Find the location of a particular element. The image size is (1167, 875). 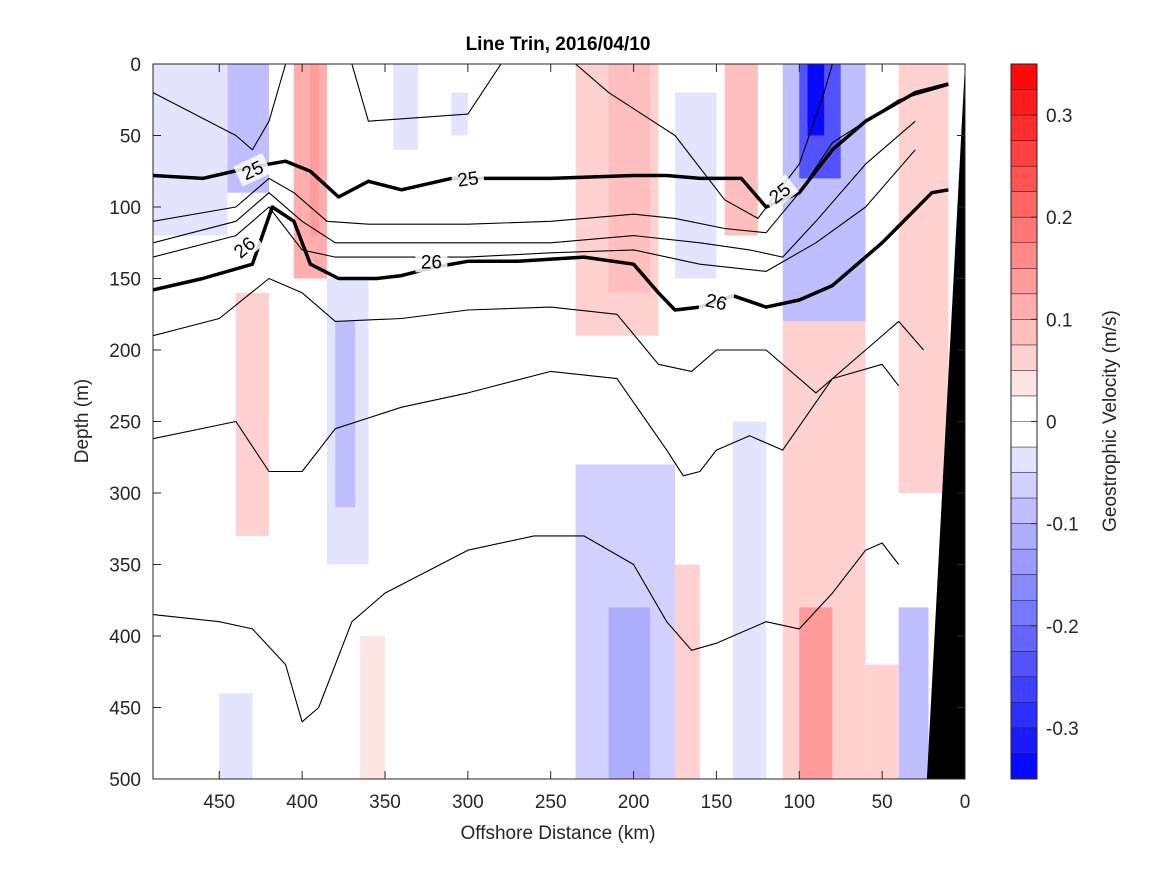

x-tick-label: 50 is located at coordinates (882, 802).